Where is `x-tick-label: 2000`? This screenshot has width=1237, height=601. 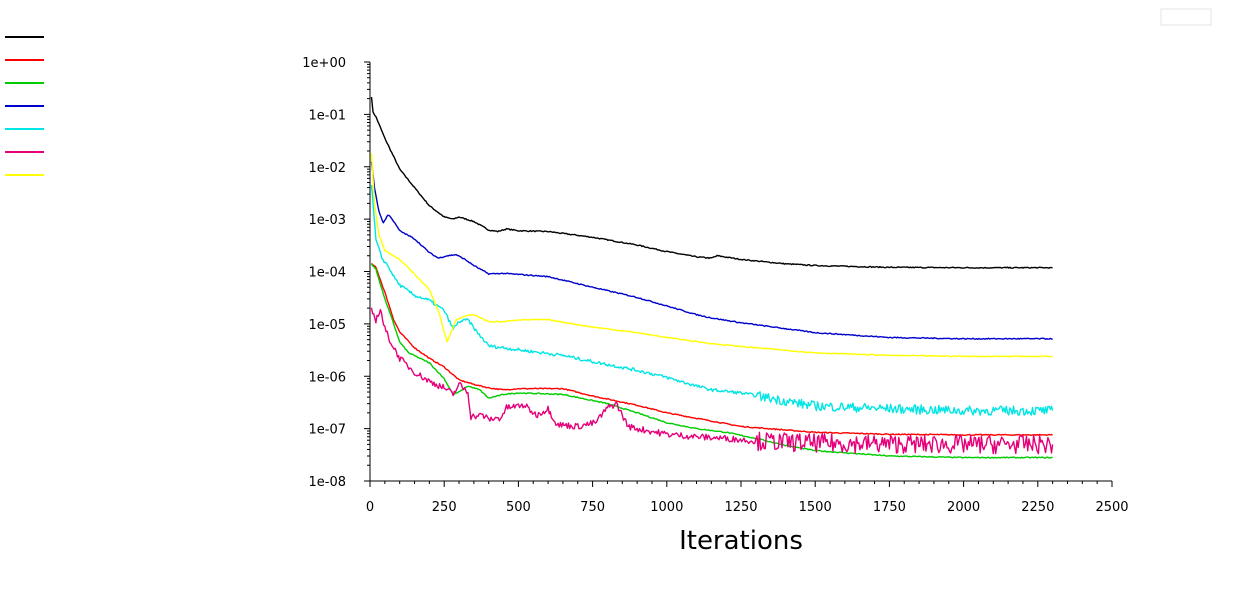 x-tick-label: 2000 is located at coordinates (963, 507).